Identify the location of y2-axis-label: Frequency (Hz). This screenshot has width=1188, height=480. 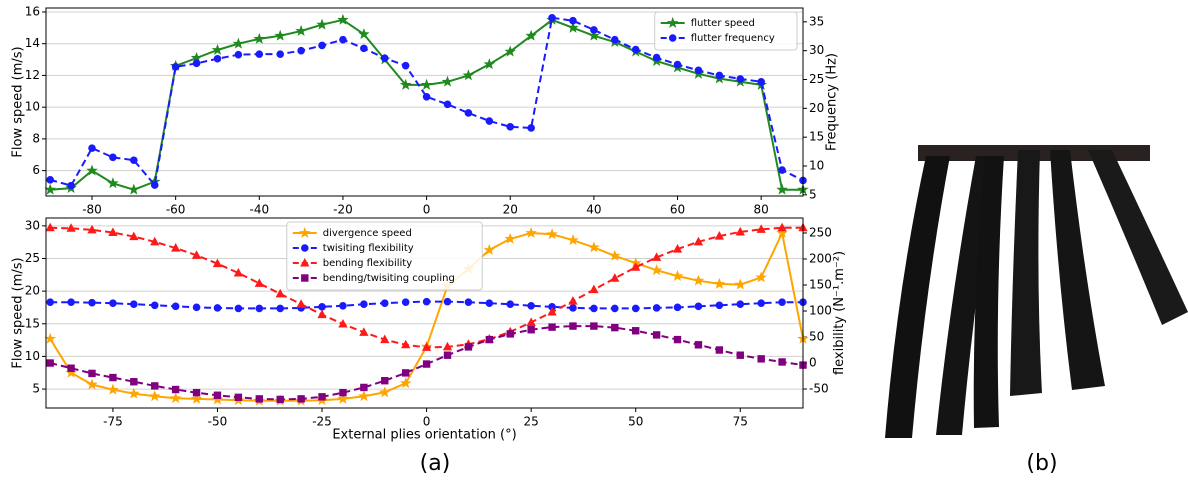
(832, 102).